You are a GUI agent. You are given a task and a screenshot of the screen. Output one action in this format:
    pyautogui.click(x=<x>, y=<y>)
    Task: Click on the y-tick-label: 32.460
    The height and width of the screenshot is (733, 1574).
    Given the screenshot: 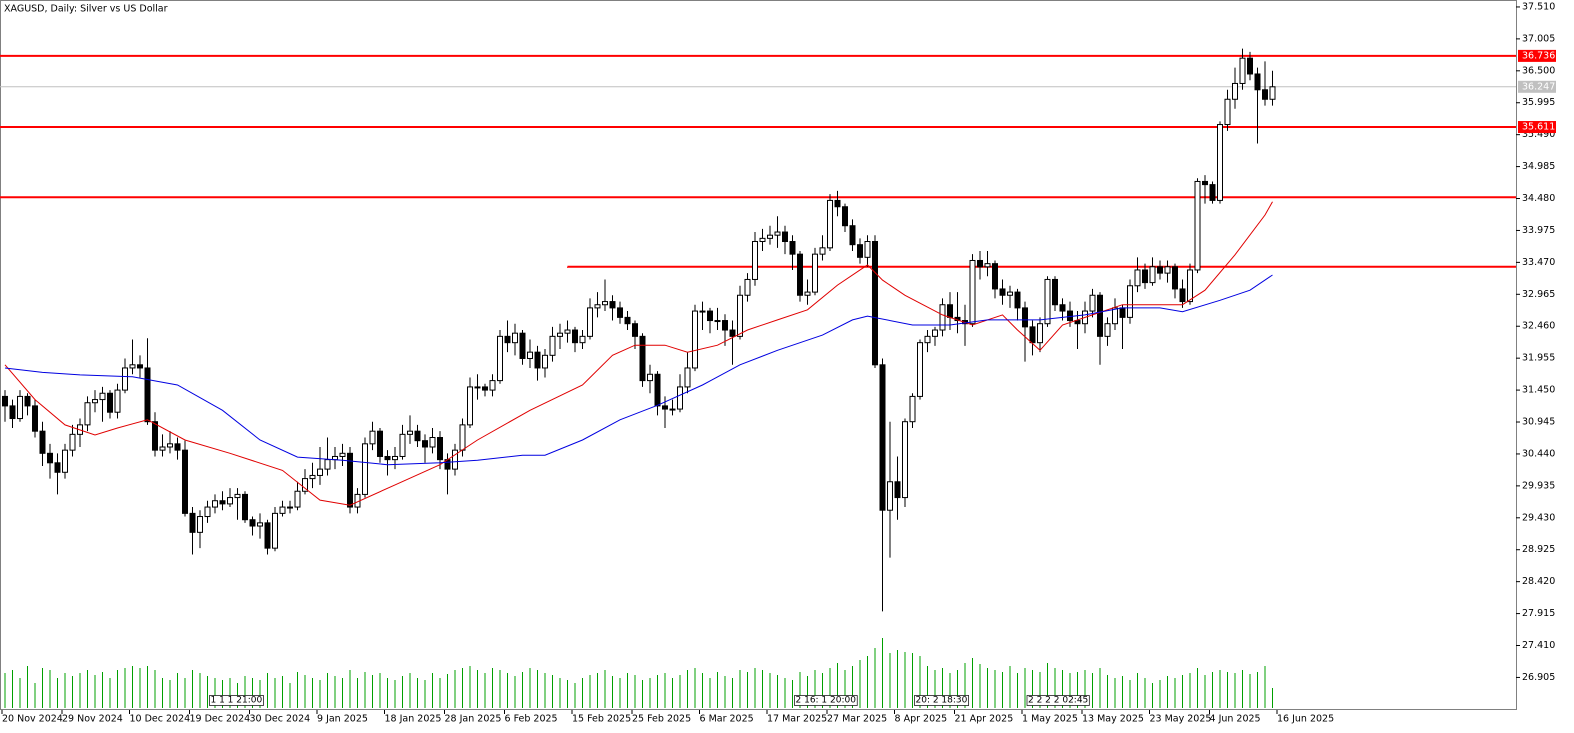 What is the action you would take?
    pyautogui.click(x=1538, y=326)
    